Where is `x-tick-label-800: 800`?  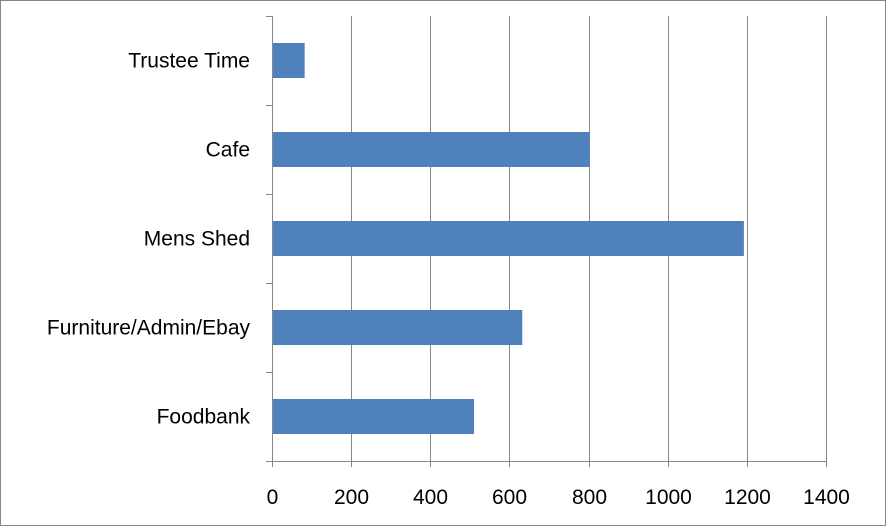 x-tick-label-800: 800 is located at coordinates (589, 497).